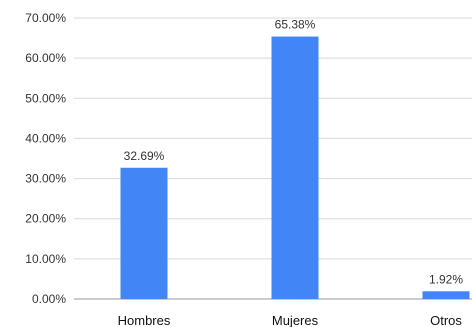 This screenshot has width=472, height=327. Describe the element at coordinates (45, 138) in the screenshot. I see `y-tick-label: 40.00%` at that location.